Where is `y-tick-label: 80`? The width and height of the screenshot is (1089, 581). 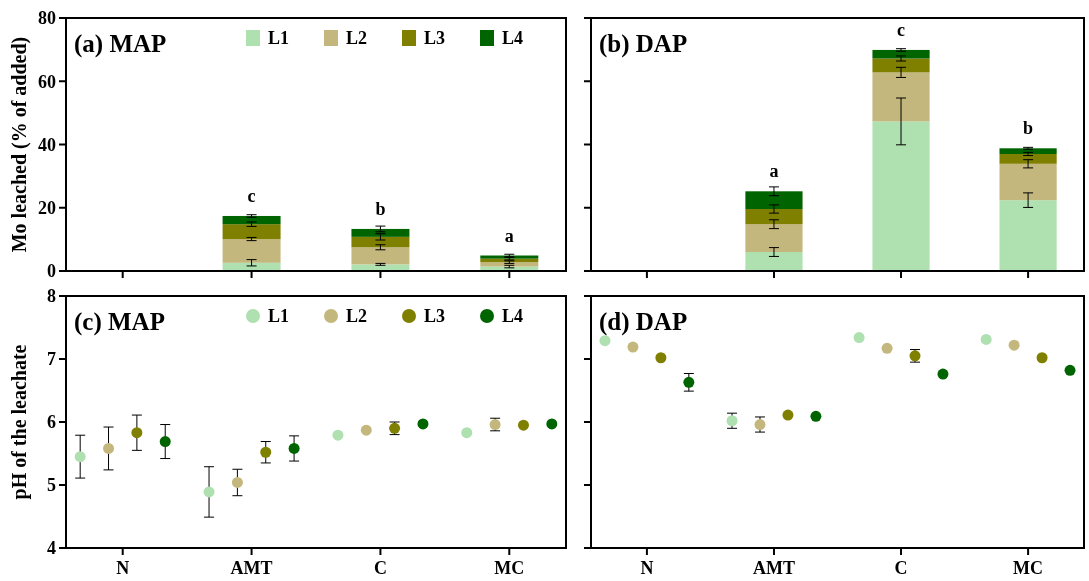 y-tick-label: 80 is located at coordinates (47, 18).